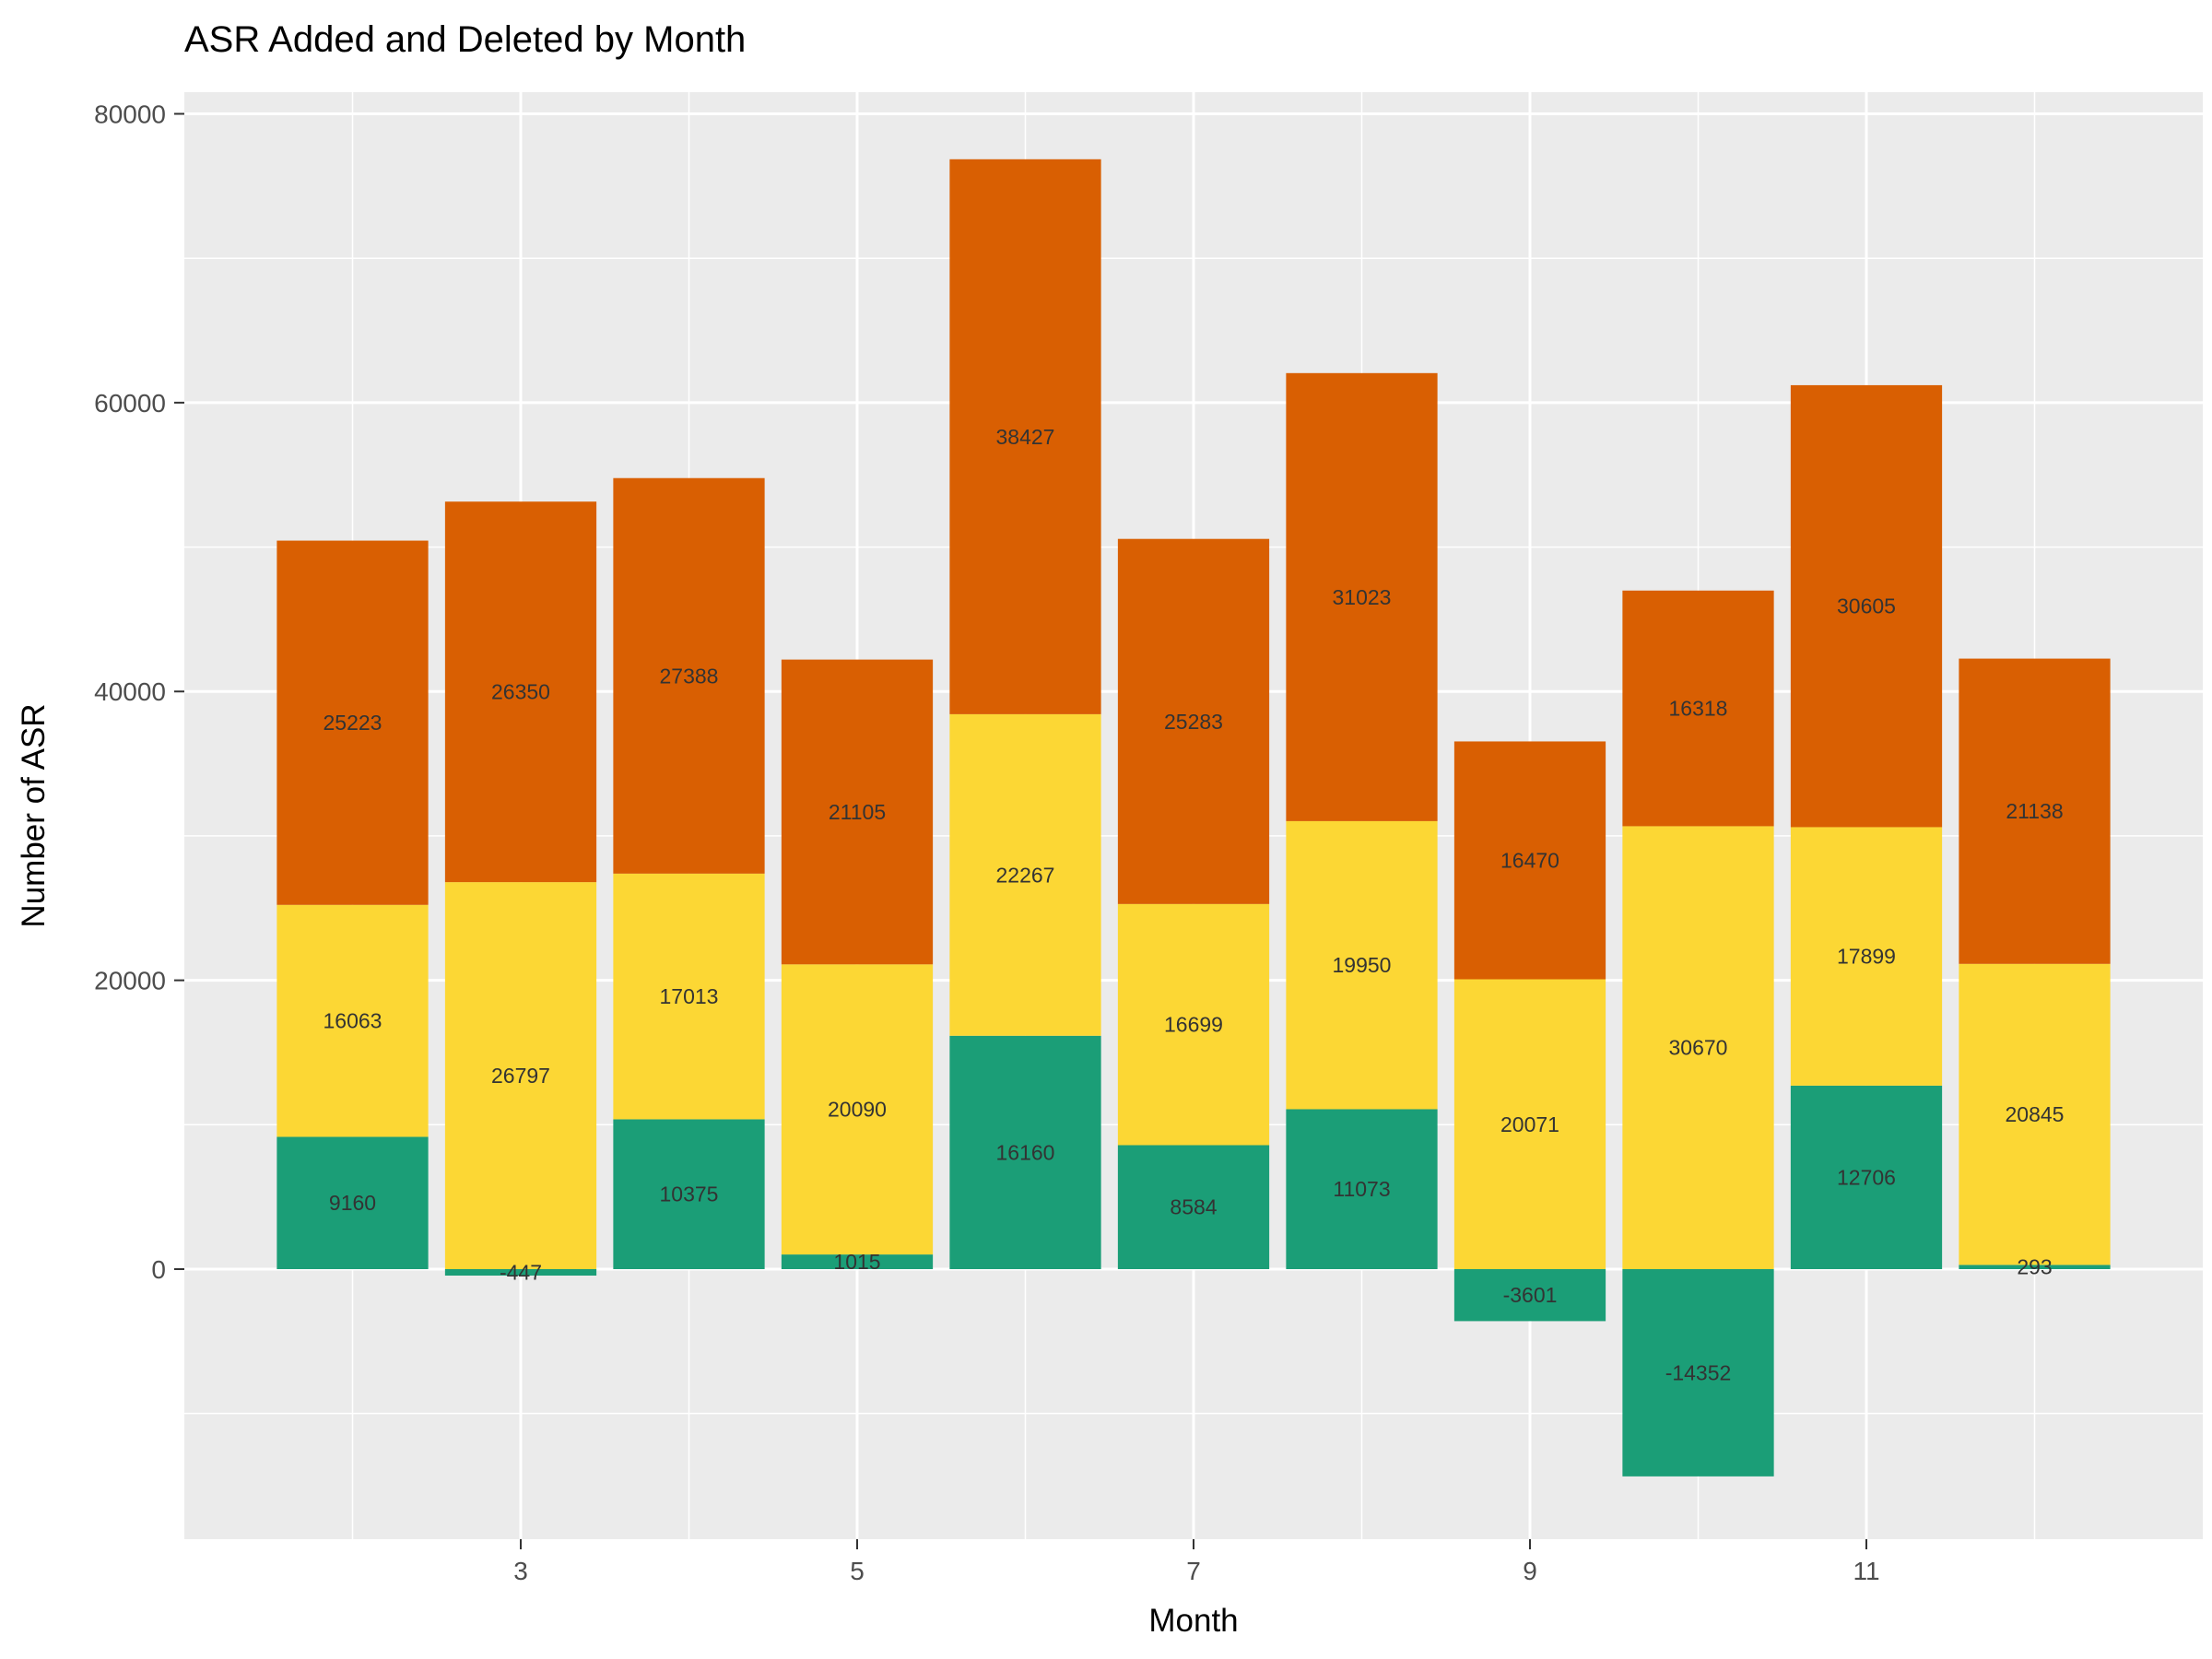 The height and width of the screenshot is (1659, 2212). I want to click on y-tick-label: 60000, so click(130, 403).